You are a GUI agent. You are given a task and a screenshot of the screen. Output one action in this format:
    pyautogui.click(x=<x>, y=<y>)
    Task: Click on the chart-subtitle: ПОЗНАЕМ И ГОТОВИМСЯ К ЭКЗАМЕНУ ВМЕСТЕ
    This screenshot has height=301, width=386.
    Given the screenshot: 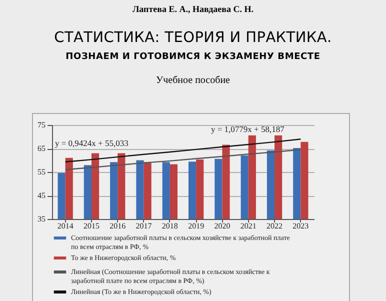 What is the action you would take?
    pyautogui.click(x=193, y=57)
    